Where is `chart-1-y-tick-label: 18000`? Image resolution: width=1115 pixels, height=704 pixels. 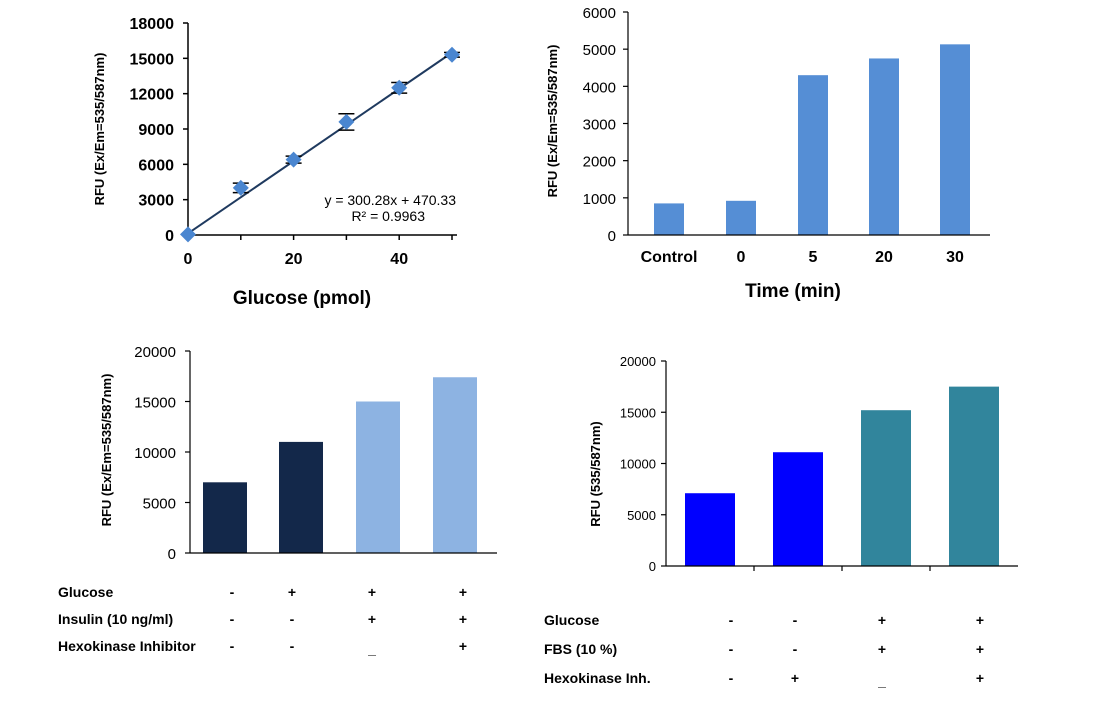
chart-1-y-tick-label: 18000 is located at coordinates (152, 24).